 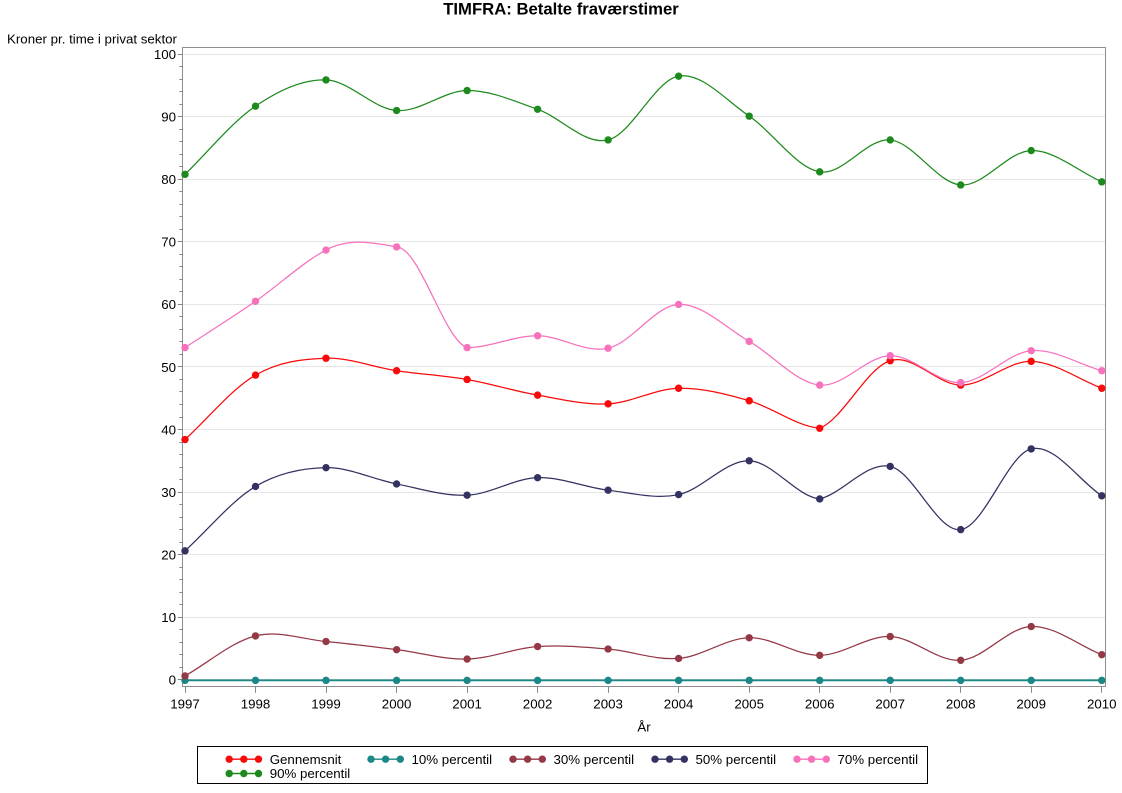 I want to click on svg-text: 2003, so click(x=608, y=704).